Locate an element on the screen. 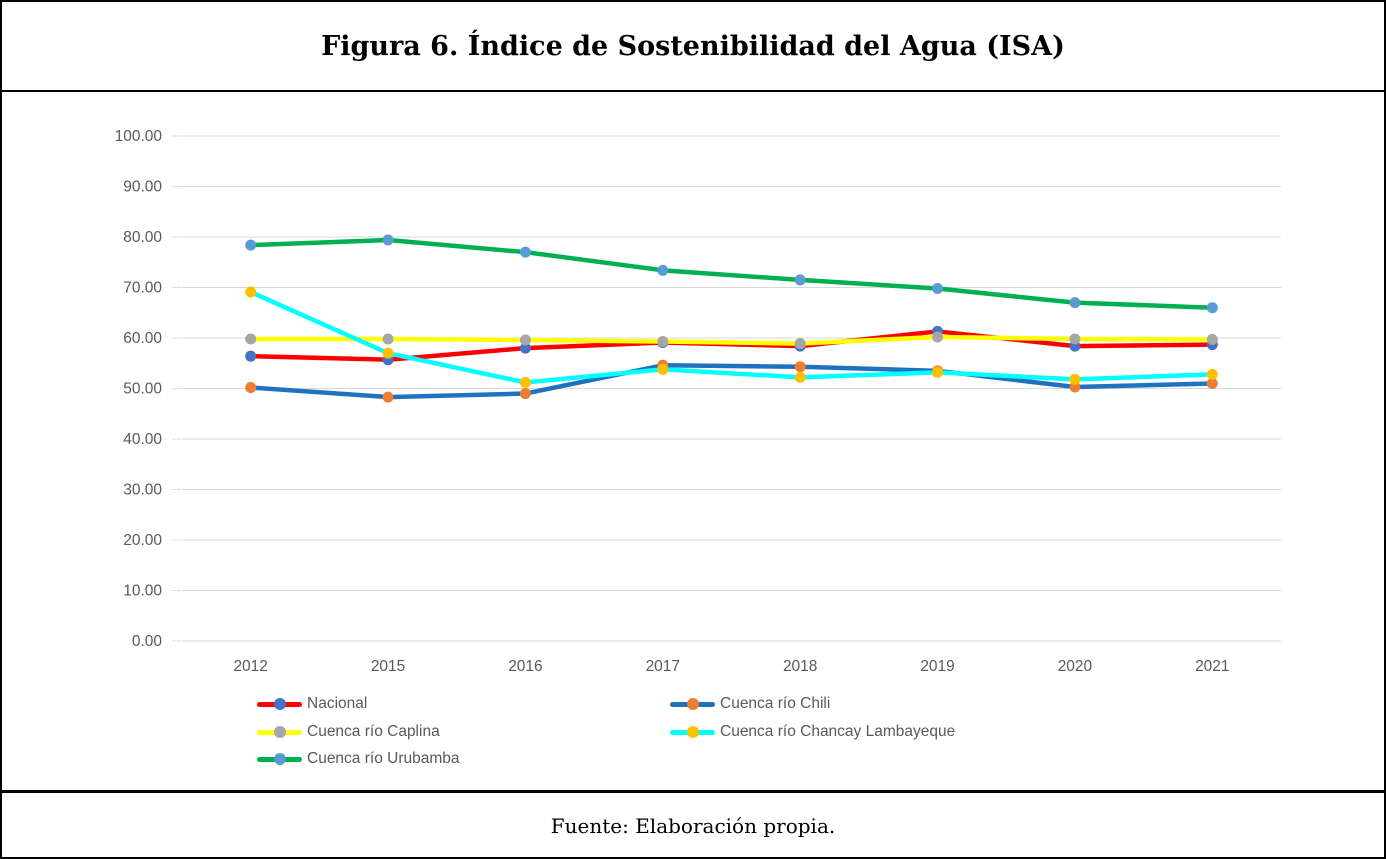 The width and height of the screenshot is (1386, 859). series-cuenca-rio-urubamba is located at coordinates (731, 274).